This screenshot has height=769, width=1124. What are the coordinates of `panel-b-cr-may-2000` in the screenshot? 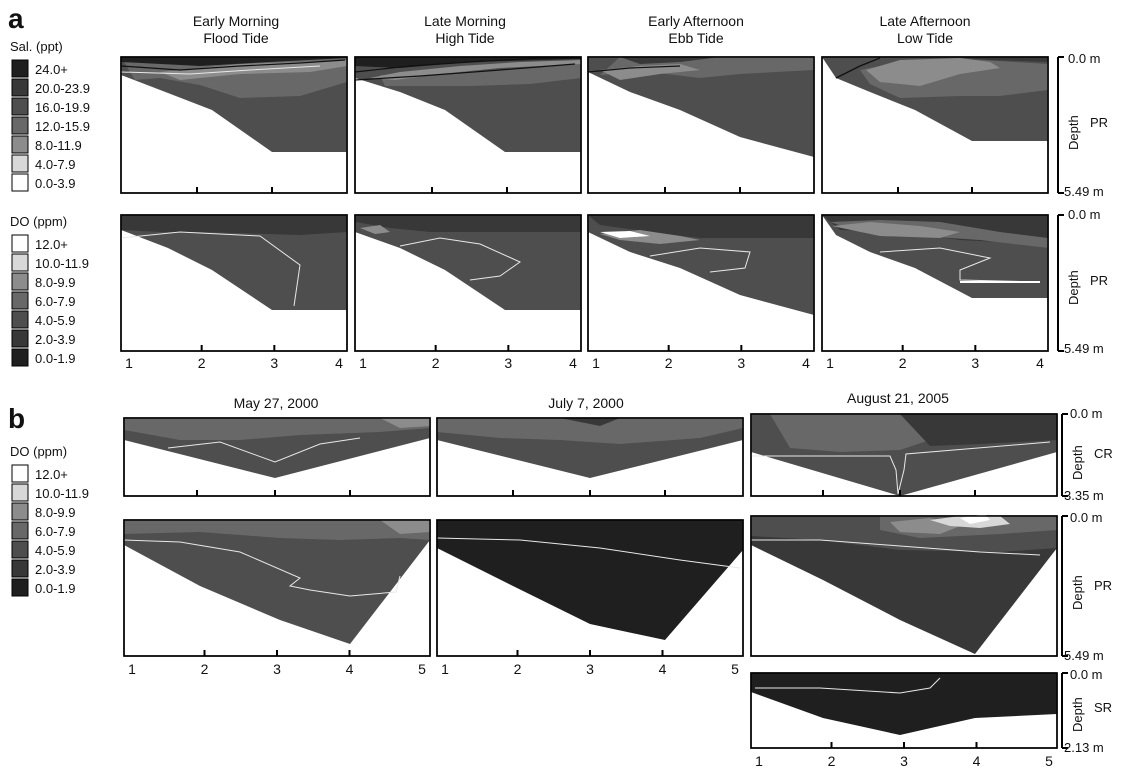 It's located at (277, 457).